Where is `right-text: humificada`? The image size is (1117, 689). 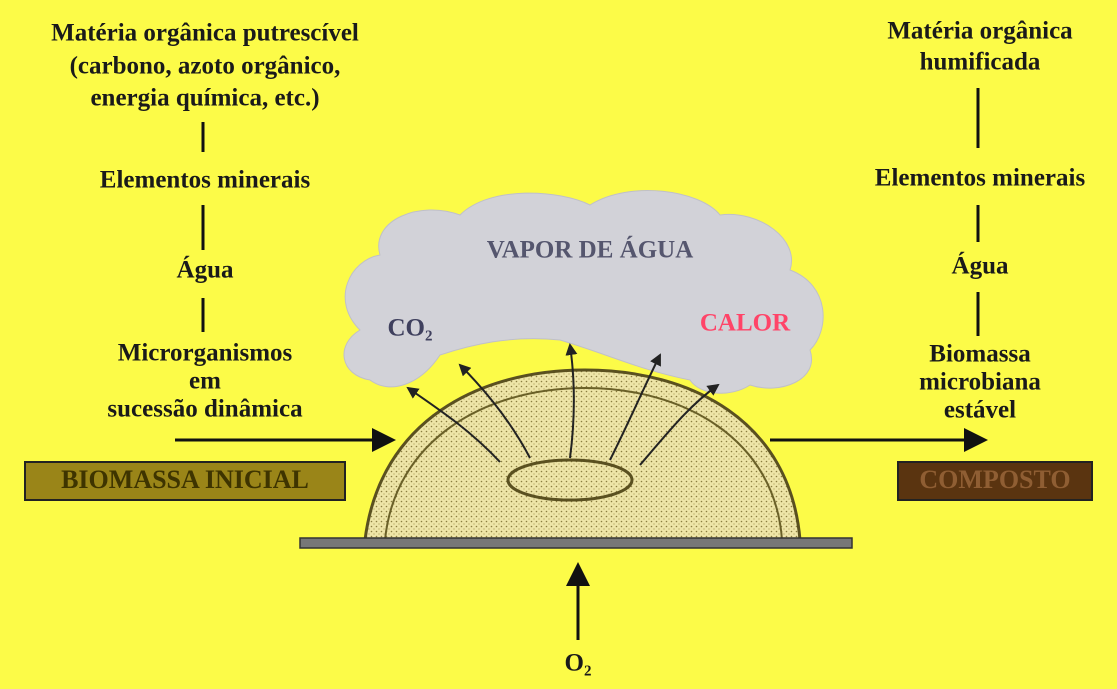 right-text: humificada is located at coordinates (980, 62).